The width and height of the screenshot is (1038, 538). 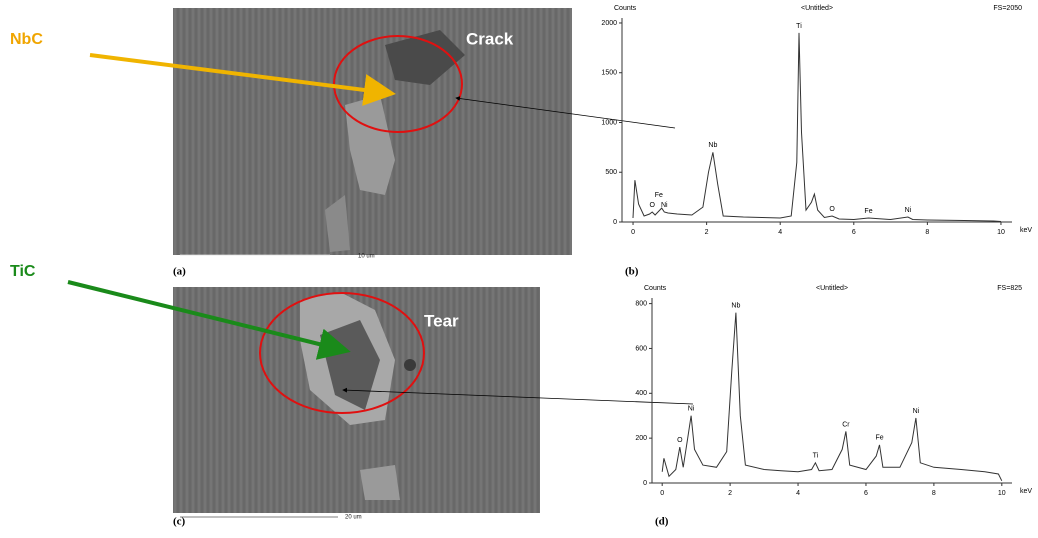 What do you see at coordinates (641, 438) in the screenshot?
I see `y-tick-label: 200` at bounding box center [641, 438].